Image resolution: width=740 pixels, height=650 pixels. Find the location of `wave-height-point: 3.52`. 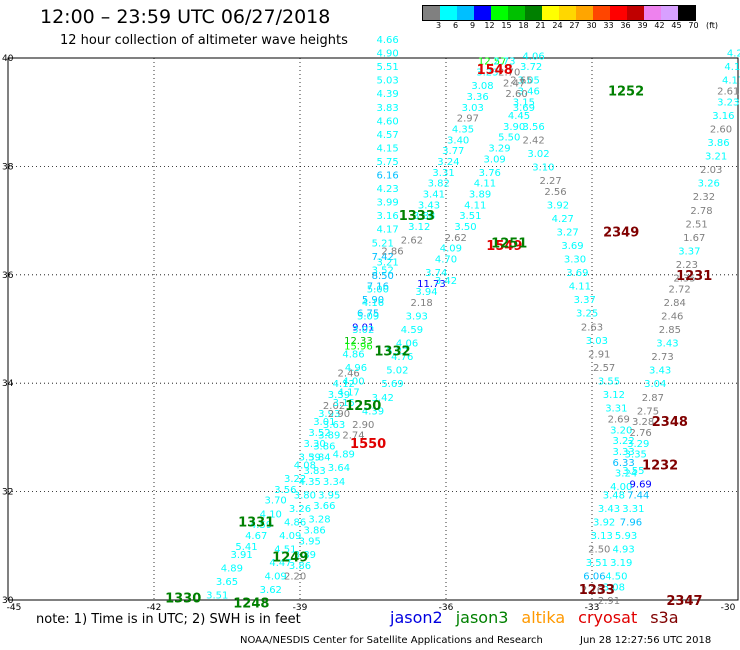

wave-height-point: 3.52 is located at coordinates (383, 270).